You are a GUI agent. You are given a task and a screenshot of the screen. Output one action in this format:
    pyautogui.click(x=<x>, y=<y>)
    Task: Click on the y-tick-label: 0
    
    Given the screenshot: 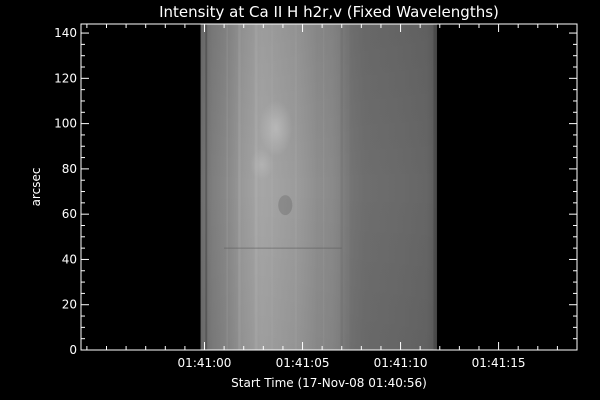 What is the action you would take?
    pyautogui.click(x=73, y=350)
    